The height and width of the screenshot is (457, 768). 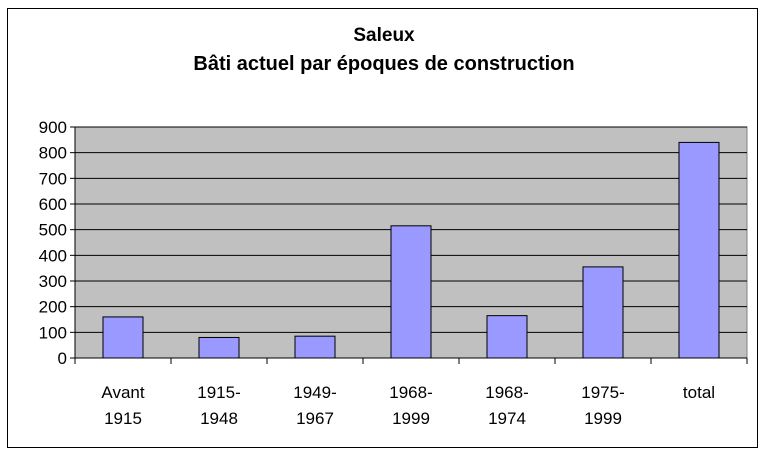 What do you see at coordinates (314, 405) in the screenshot?
I see `x-category-label: 1949- 1967` at bounding box center [314, 405].